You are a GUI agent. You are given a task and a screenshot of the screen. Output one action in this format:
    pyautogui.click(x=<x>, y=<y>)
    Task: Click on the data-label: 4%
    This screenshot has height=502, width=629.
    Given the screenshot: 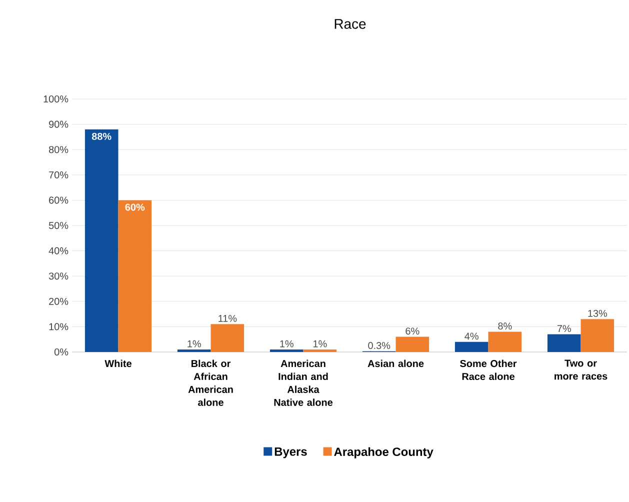 What is the action you would take?
    pyautogui.click(x=471, y=336)
    